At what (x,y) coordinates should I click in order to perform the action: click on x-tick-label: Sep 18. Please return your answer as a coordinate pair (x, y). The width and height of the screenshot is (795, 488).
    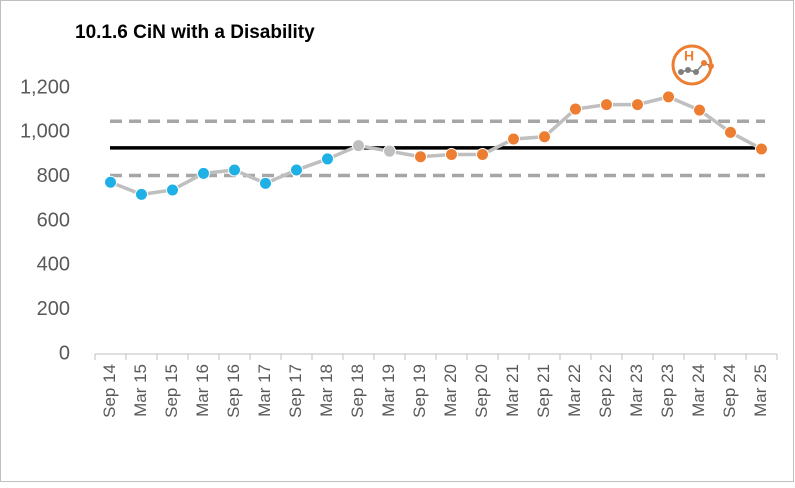
    Looking at the image, I should click on (357, 391).